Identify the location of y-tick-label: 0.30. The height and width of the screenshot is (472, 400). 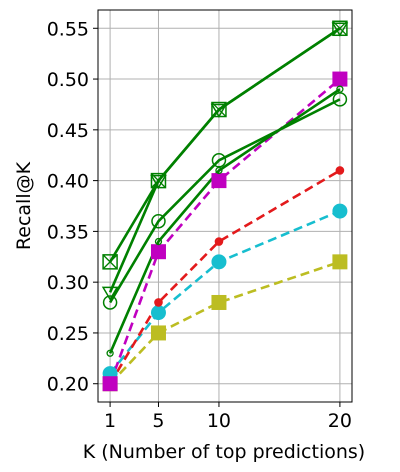
(68, 283).